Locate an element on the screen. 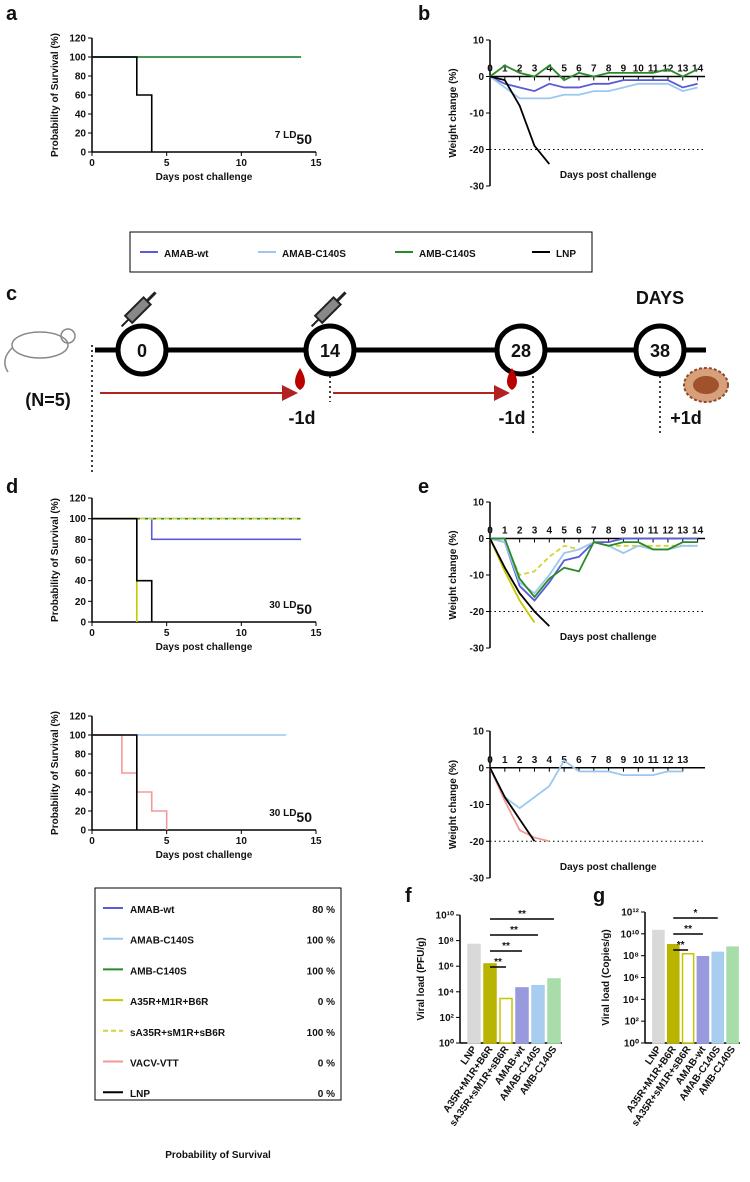 The width and height of the screenshot is (750, 1182). x-axis-label: Days post challenge is located at coordinates (608, 867).